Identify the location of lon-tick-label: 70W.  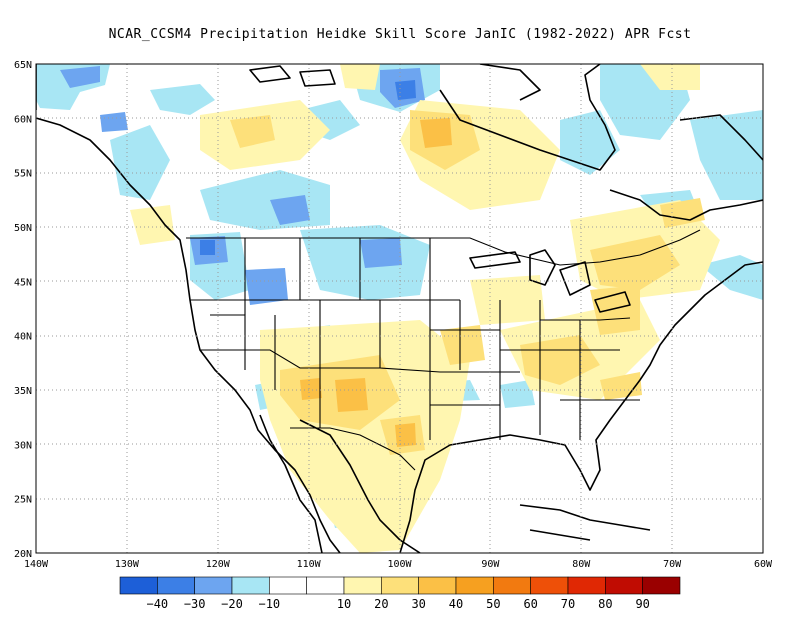
(672, 564).